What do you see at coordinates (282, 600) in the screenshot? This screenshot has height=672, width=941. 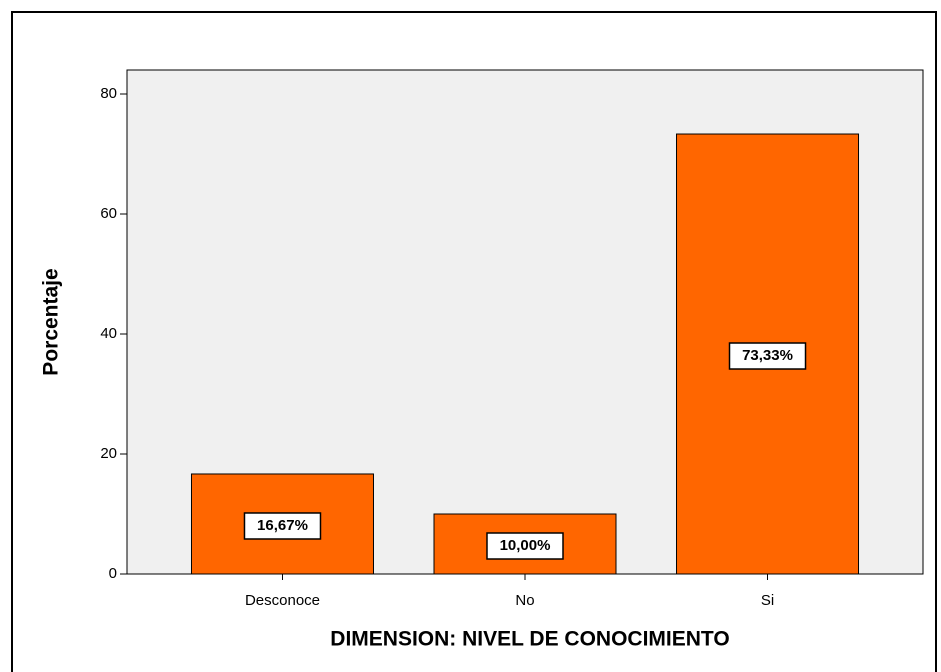 I see `x-tick-label: Desconoce` at bounding box center [282, 600].